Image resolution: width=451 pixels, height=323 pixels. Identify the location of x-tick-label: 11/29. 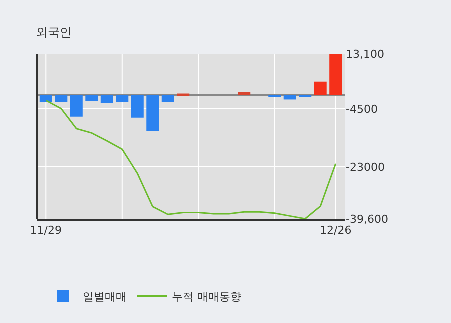
(46, 231).